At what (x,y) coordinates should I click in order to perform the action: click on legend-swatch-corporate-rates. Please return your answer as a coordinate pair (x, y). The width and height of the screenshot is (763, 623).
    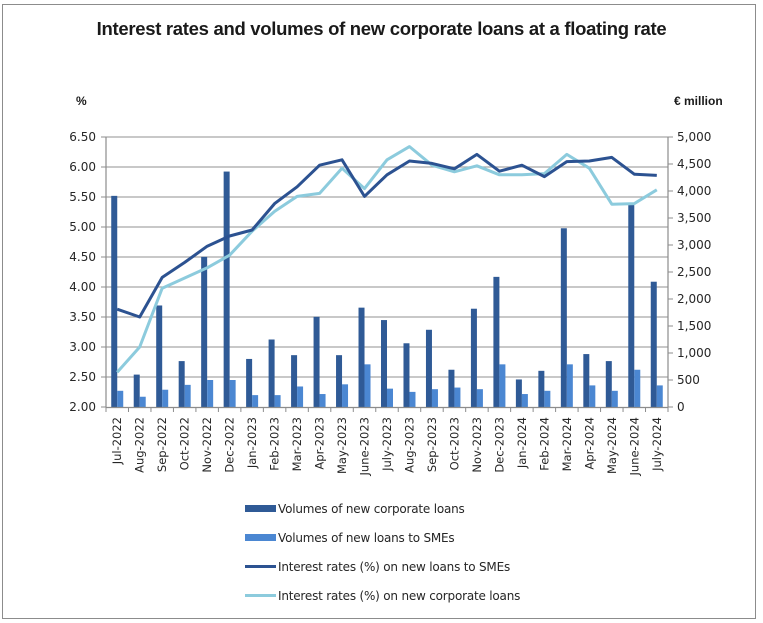
    Looking at the image, I should click on (260, 595).